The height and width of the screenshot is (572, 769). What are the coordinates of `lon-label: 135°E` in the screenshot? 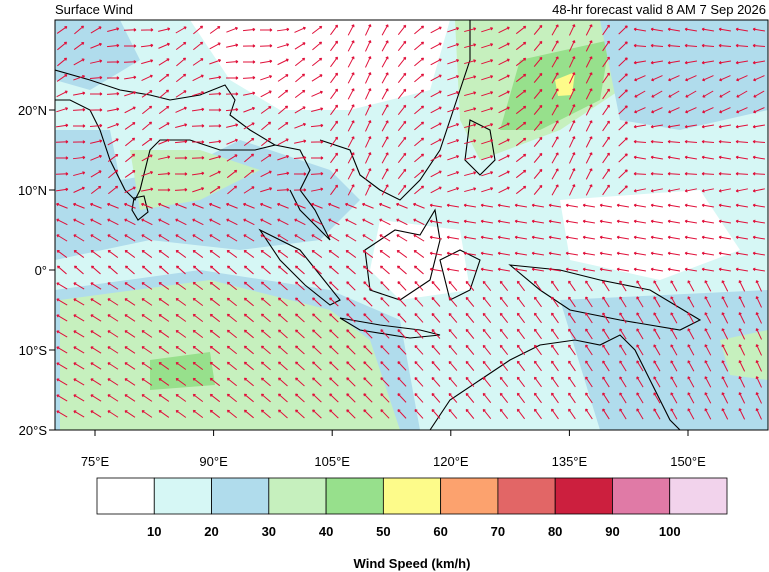 It's located at (570, 461).